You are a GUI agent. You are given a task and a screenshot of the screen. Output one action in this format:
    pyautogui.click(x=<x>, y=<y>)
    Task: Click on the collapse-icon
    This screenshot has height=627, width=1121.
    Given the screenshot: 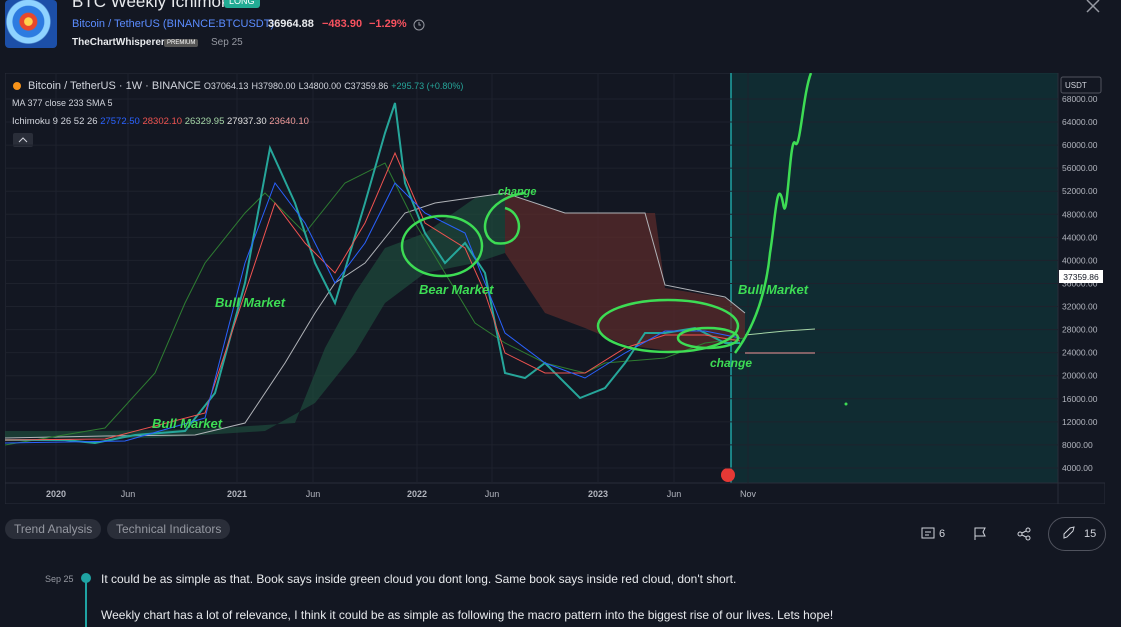 What is the action you would take?
    pyautogui.click(x=23, y=140)
    